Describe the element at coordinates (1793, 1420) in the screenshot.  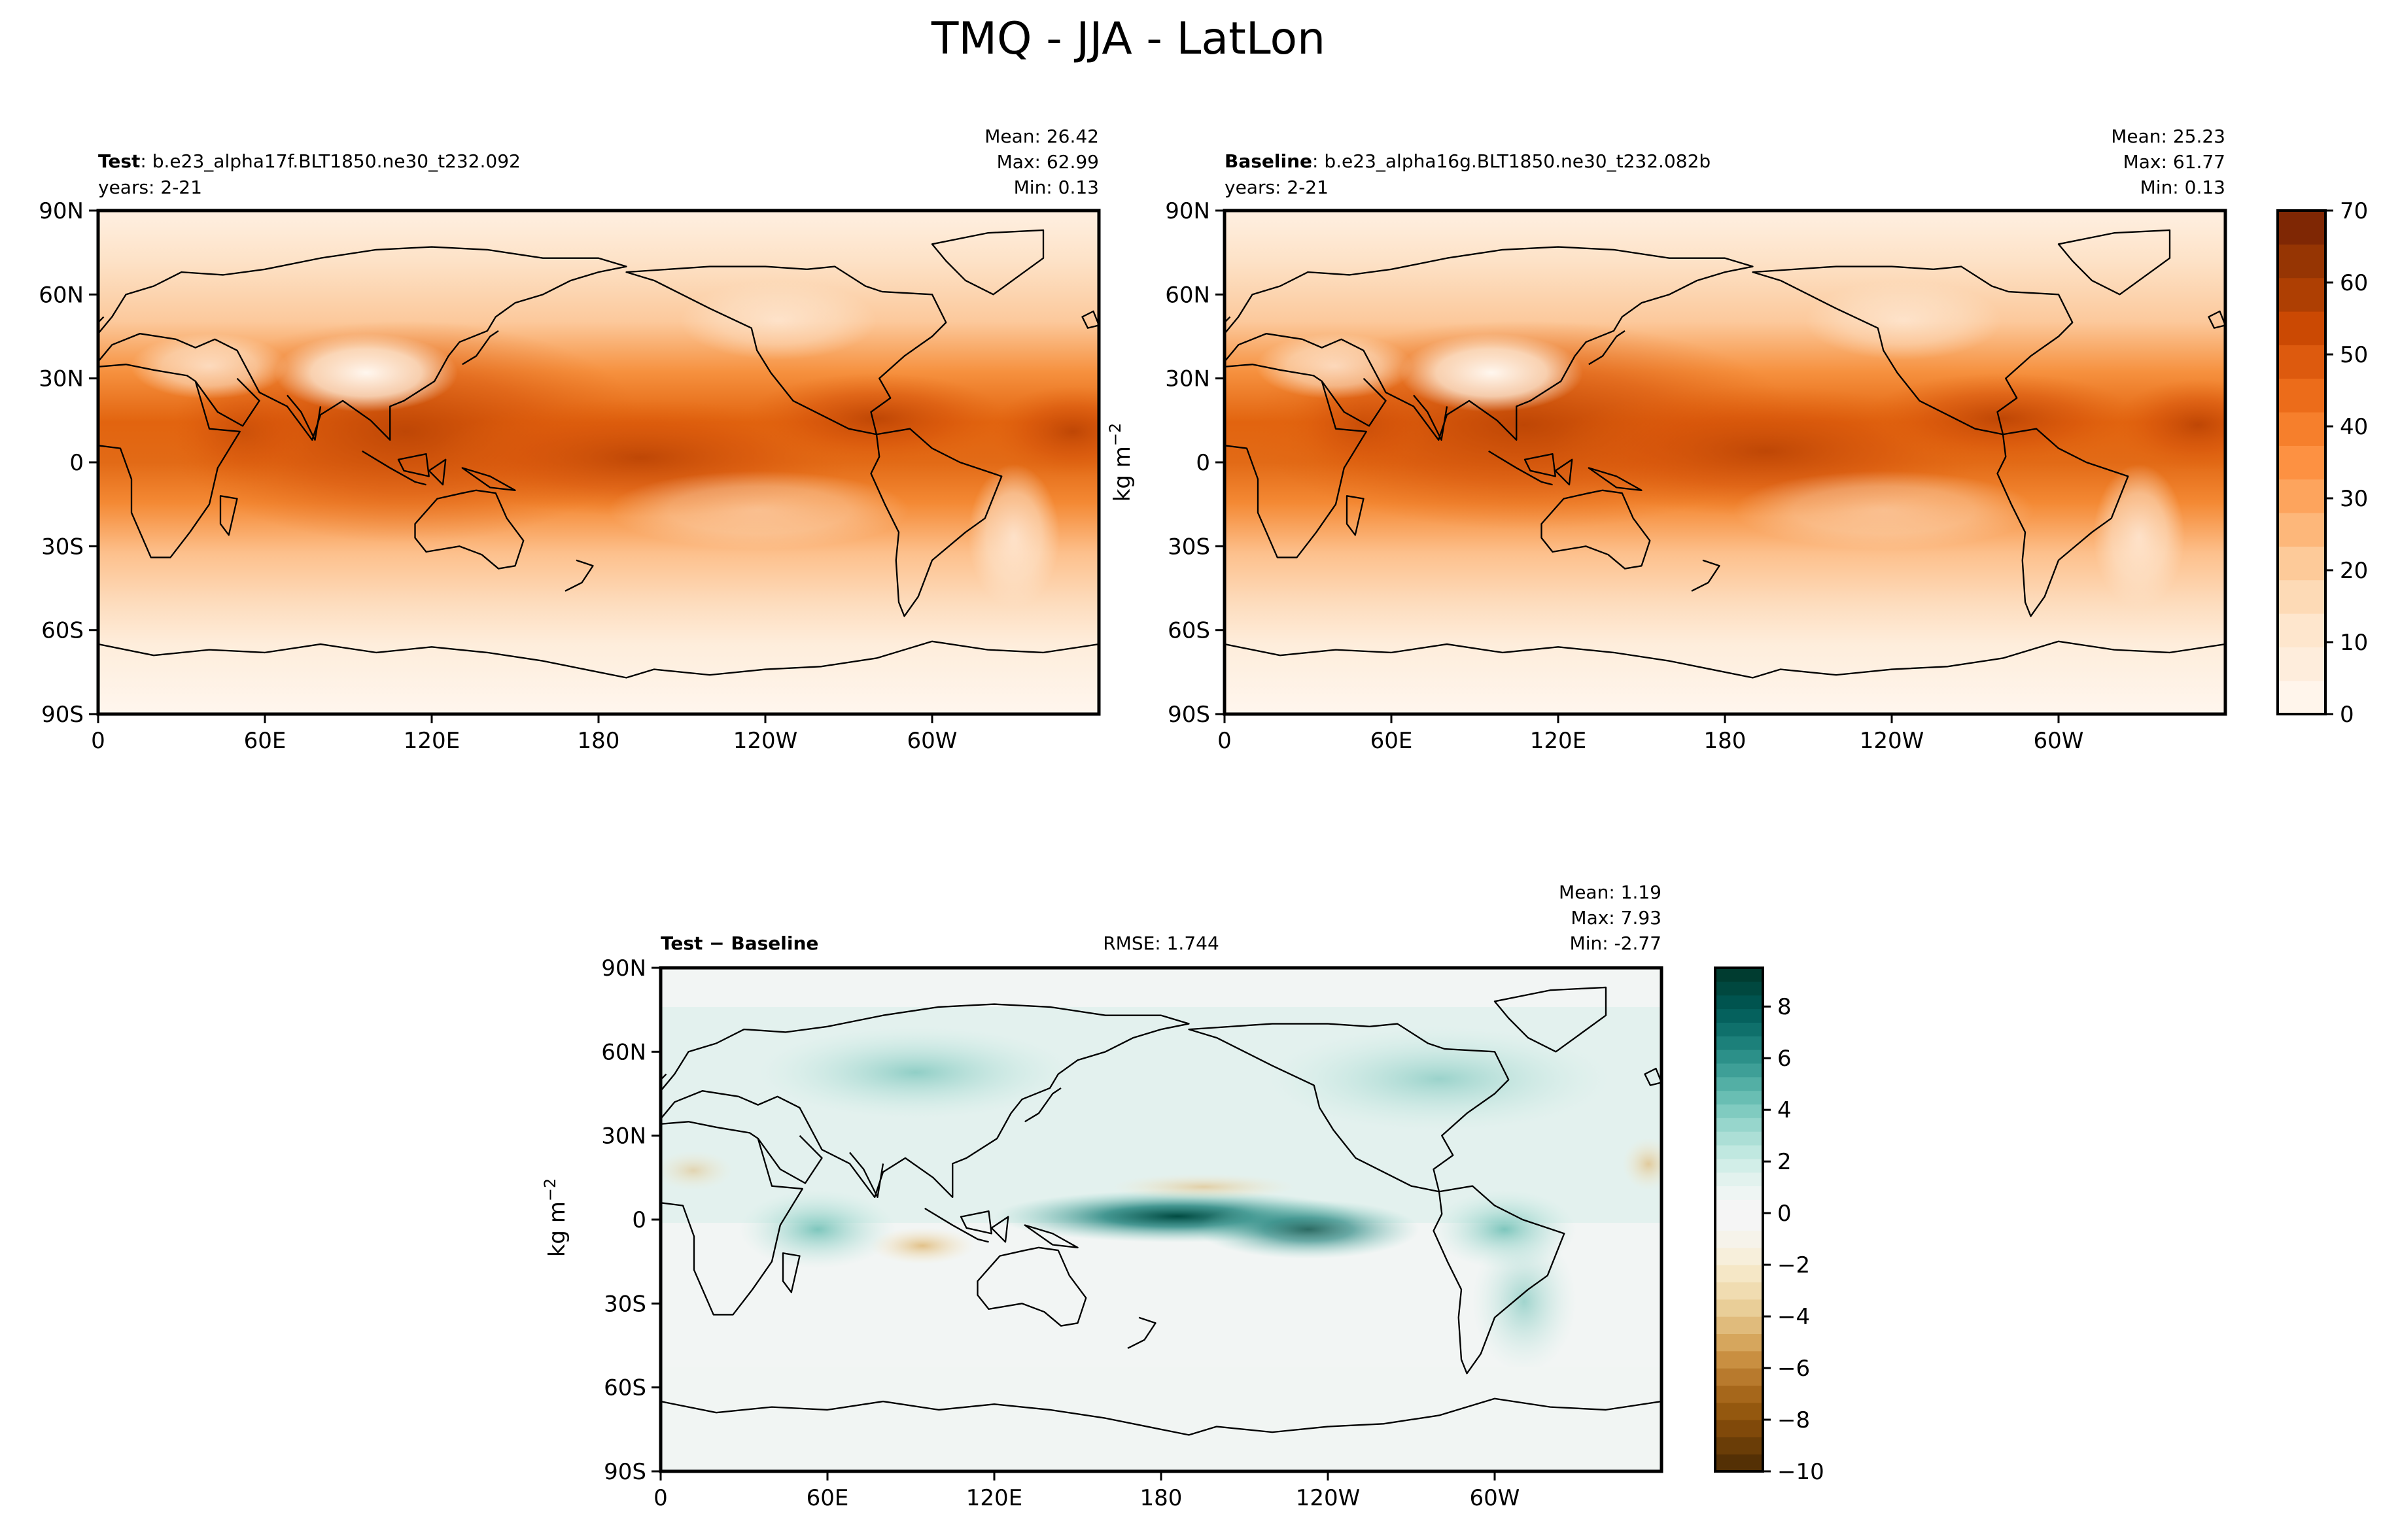
I see `colorbar-tick-label: −8` at that location.